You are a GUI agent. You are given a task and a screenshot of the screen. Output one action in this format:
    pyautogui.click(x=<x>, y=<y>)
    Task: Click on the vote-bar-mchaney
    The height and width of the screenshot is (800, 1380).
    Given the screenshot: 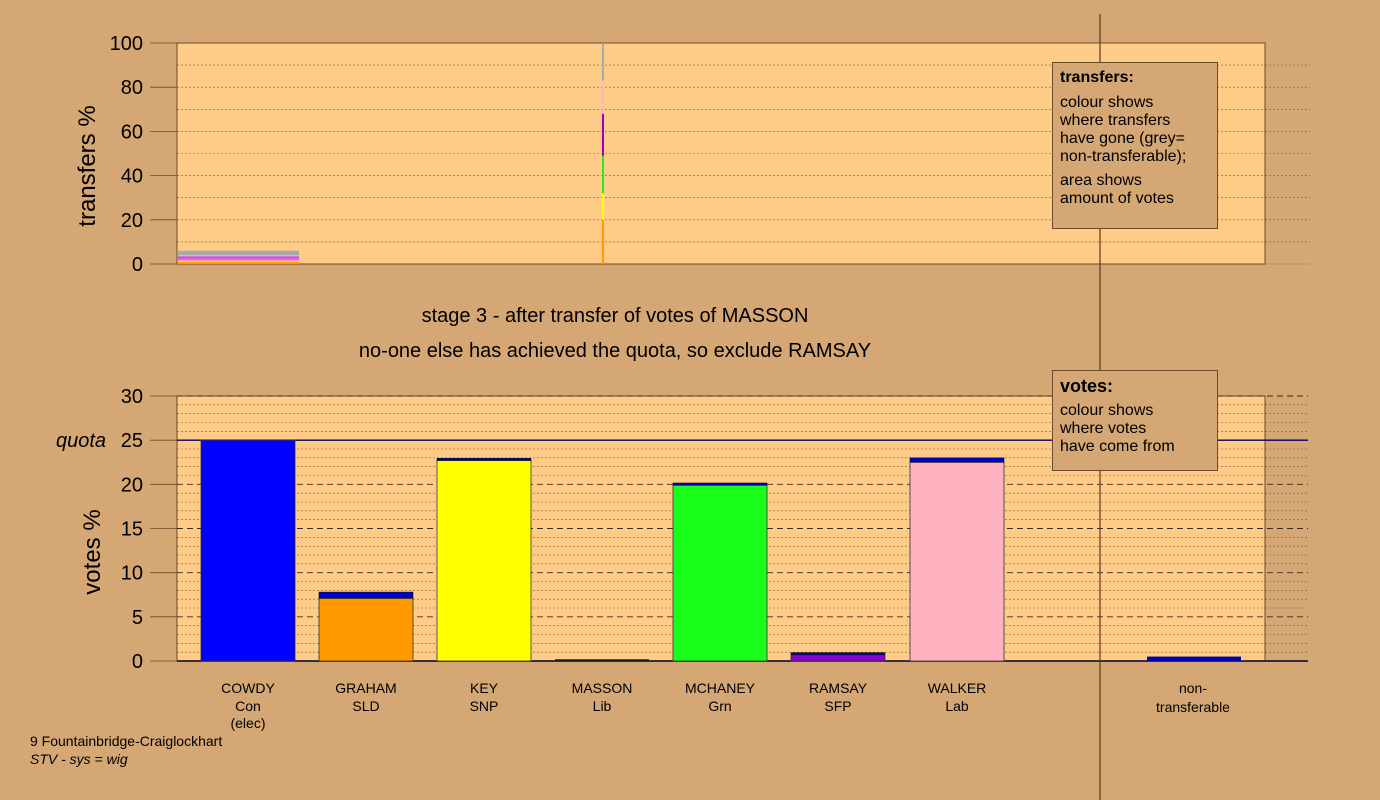 What is the action you would take?
    pyautogui.click(x=720, y=573)
    